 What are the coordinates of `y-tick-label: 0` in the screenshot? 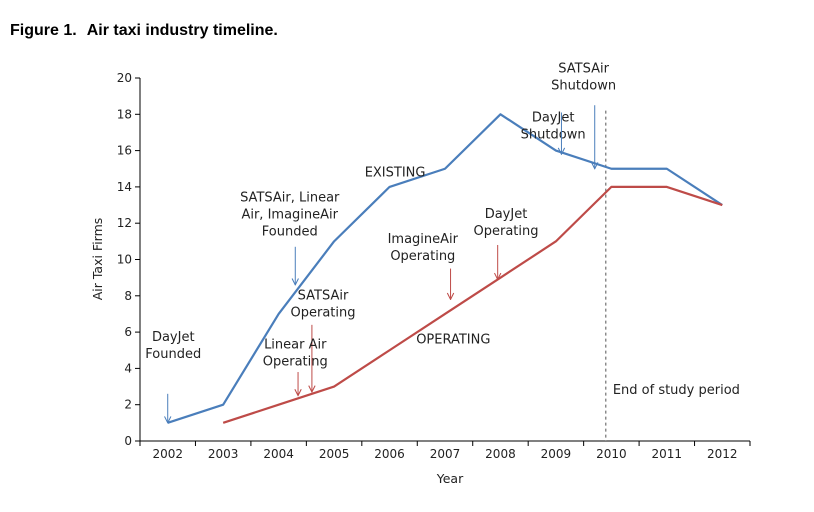 It's located at (128, 441).